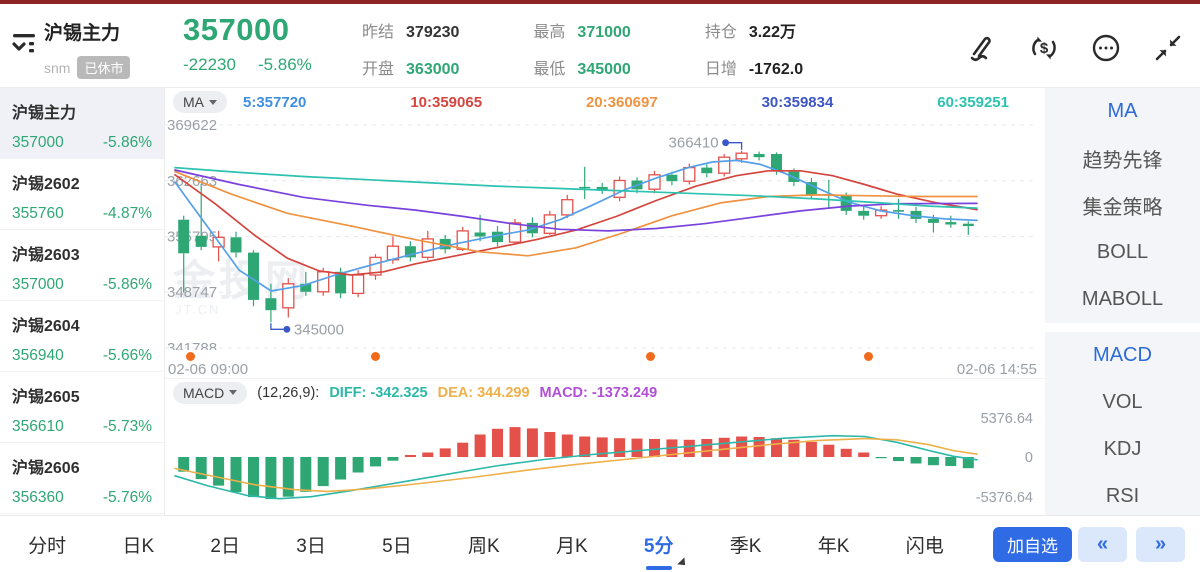 The width and height of the screenshot is (1200, 572). I want to click on list-item: 沪锡2604 356940 -5.66%, so click(82, 336).